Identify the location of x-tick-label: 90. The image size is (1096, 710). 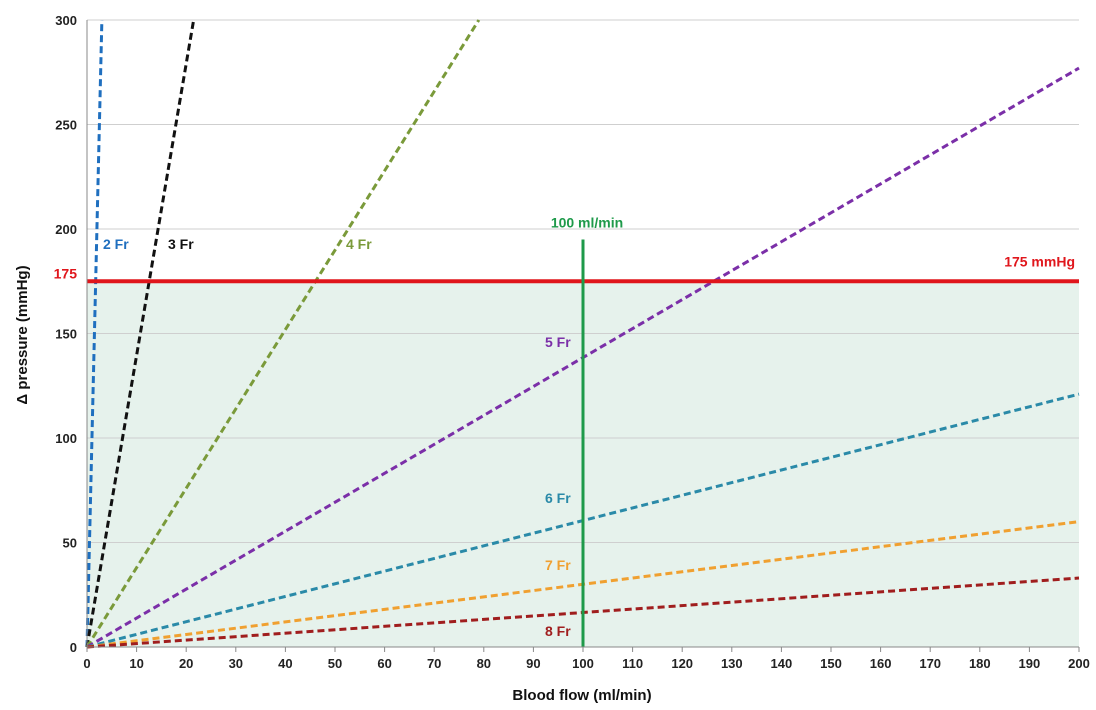
(533, 663).